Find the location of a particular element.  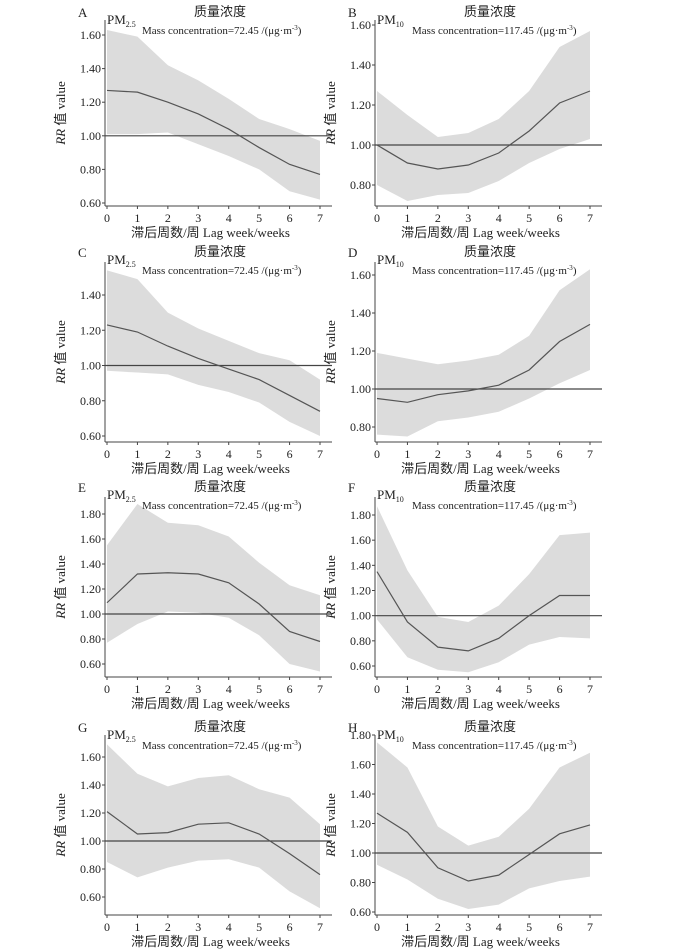

confidence-band is located at coordinates (213, 588).